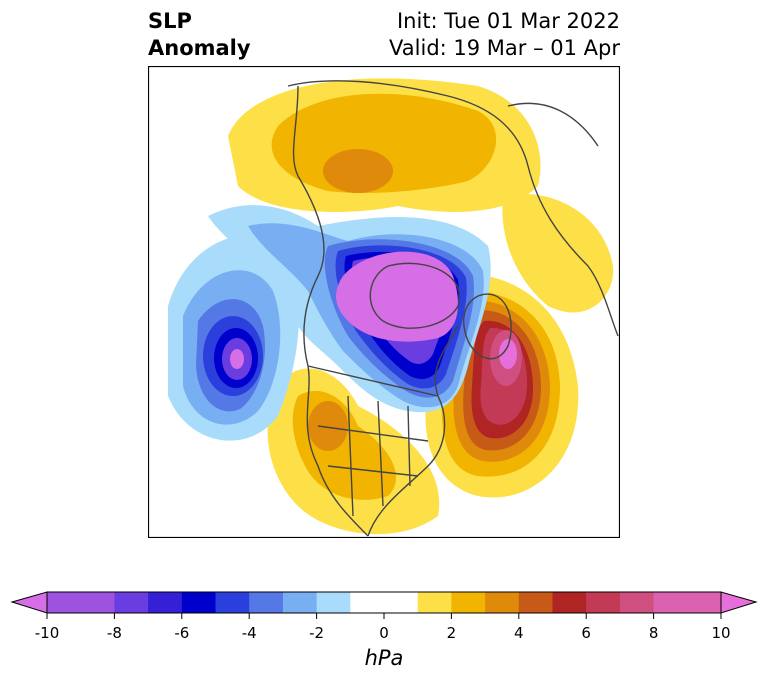 Image resolution: width=768 pixels, height=684 pixels. What do you see at coordinates (170, 21) in the screenshot?
I see `title-line-1: SLP` at bounding box center [170, 21].